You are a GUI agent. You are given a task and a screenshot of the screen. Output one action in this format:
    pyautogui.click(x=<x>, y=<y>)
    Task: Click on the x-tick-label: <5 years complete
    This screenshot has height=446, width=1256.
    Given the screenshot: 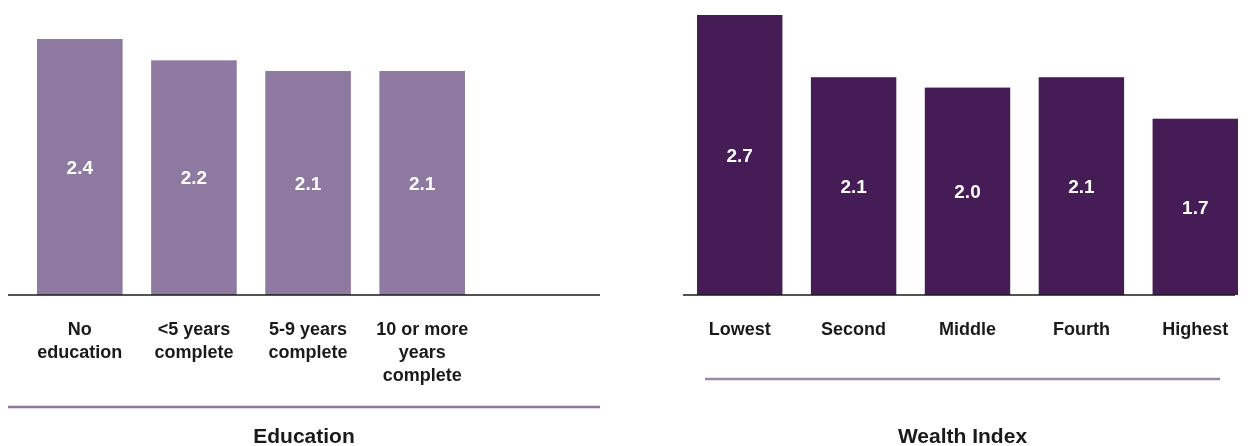 What is the action you would take?
    pyautogui.click(x=194, y=340)
    